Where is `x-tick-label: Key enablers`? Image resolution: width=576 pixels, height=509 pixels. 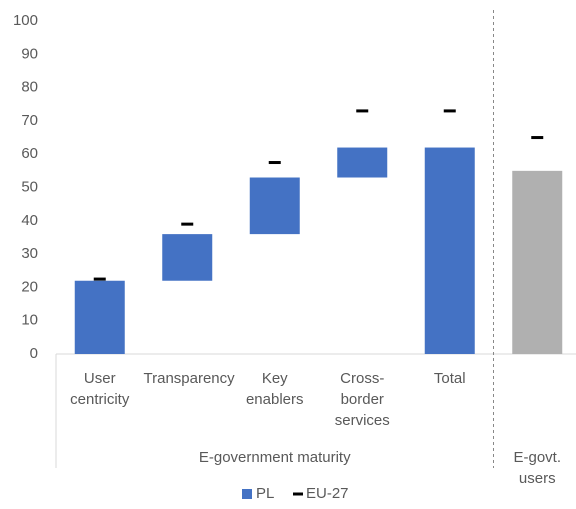
x-tick-label: Key enablers is located at coordinates (274, 389).